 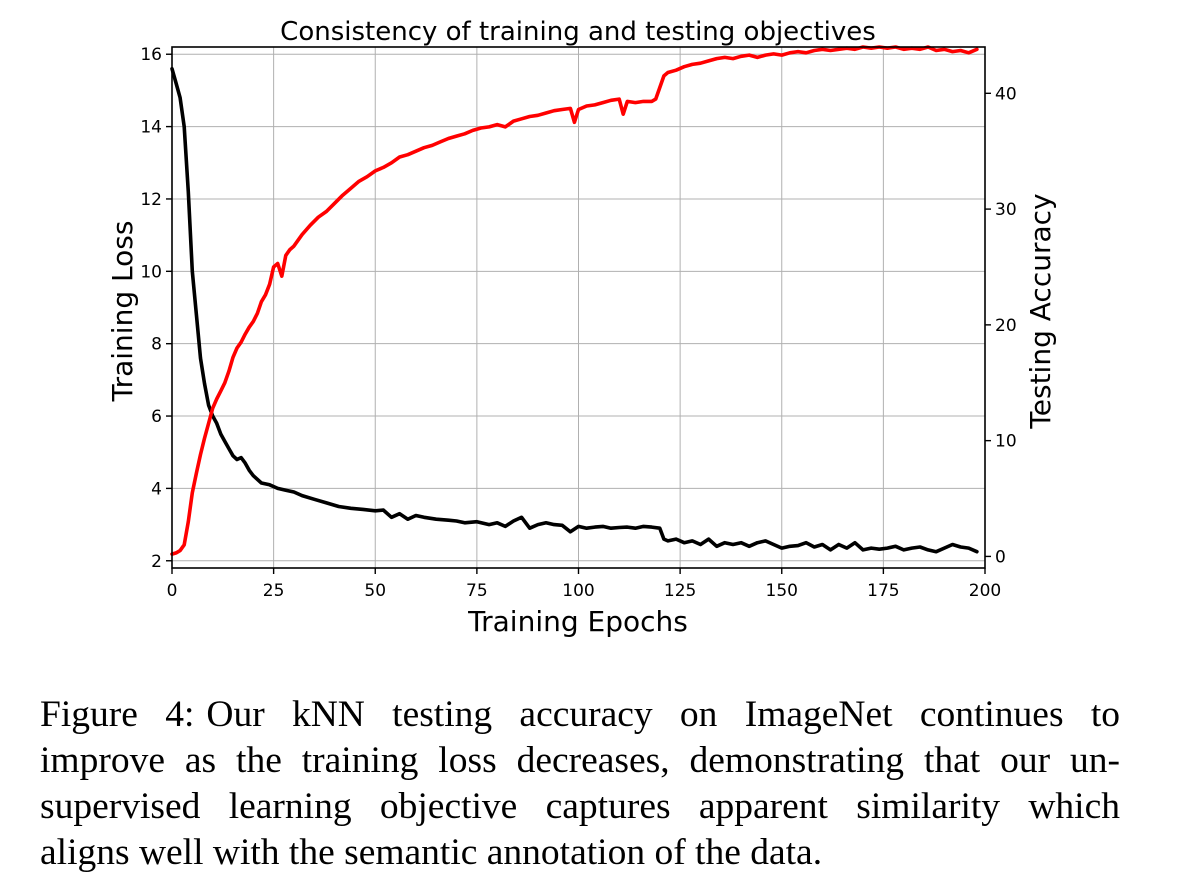 What do you see at coordinates (274, 591) in the screenshot?
I see `x-tick-label: 25` at bounding box center [274, 591].